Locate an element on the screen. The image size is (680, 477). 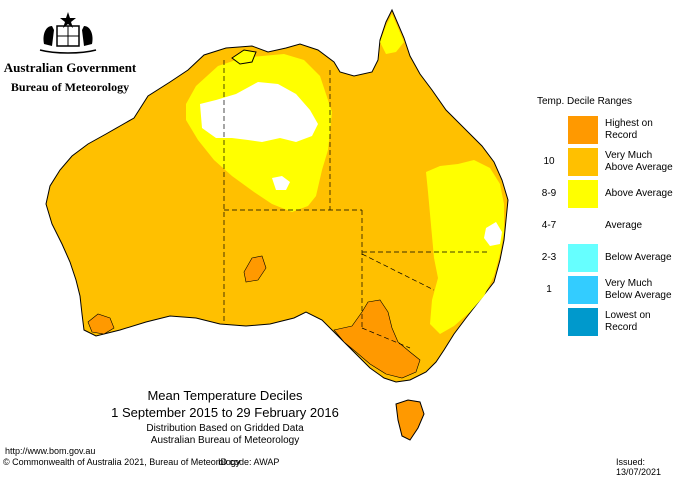
website-link: http://www.bom.gov.au is located at coordinates (50, 451).